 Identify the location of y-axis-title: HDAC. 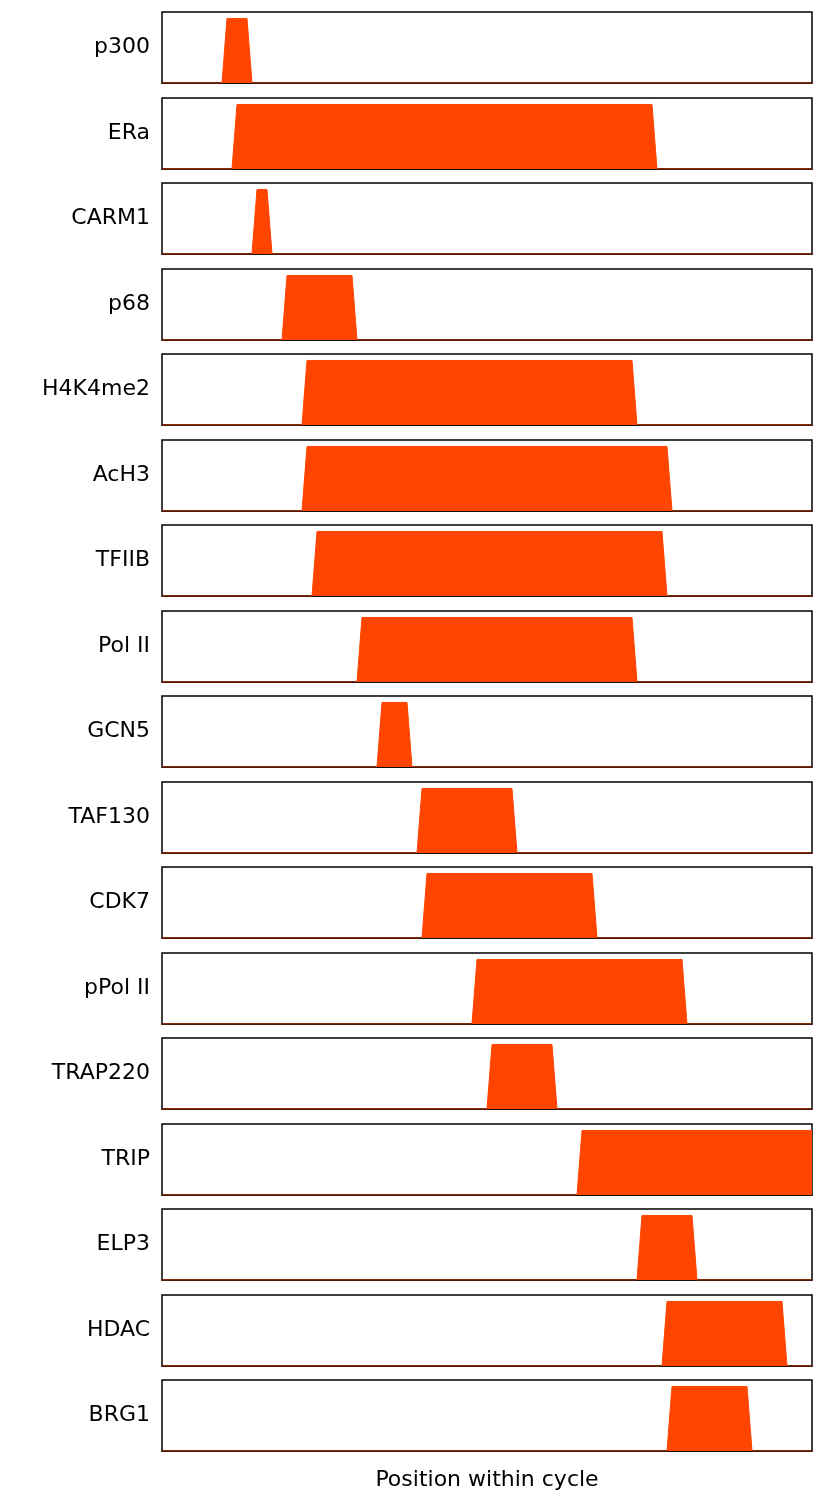
(118, 1328).